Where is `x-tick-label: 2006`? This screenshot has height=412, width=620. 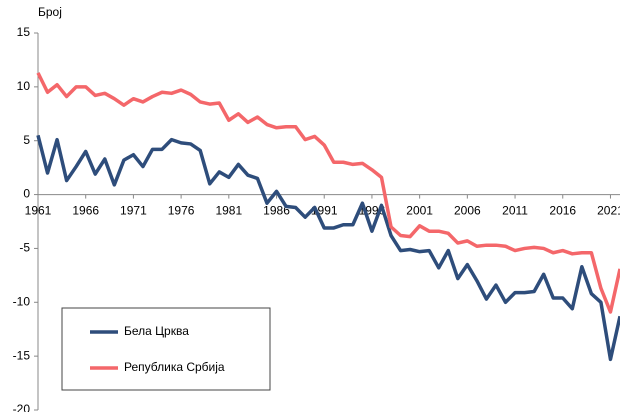
x-tick-label: 2006 is located at coordinates (467, 211).